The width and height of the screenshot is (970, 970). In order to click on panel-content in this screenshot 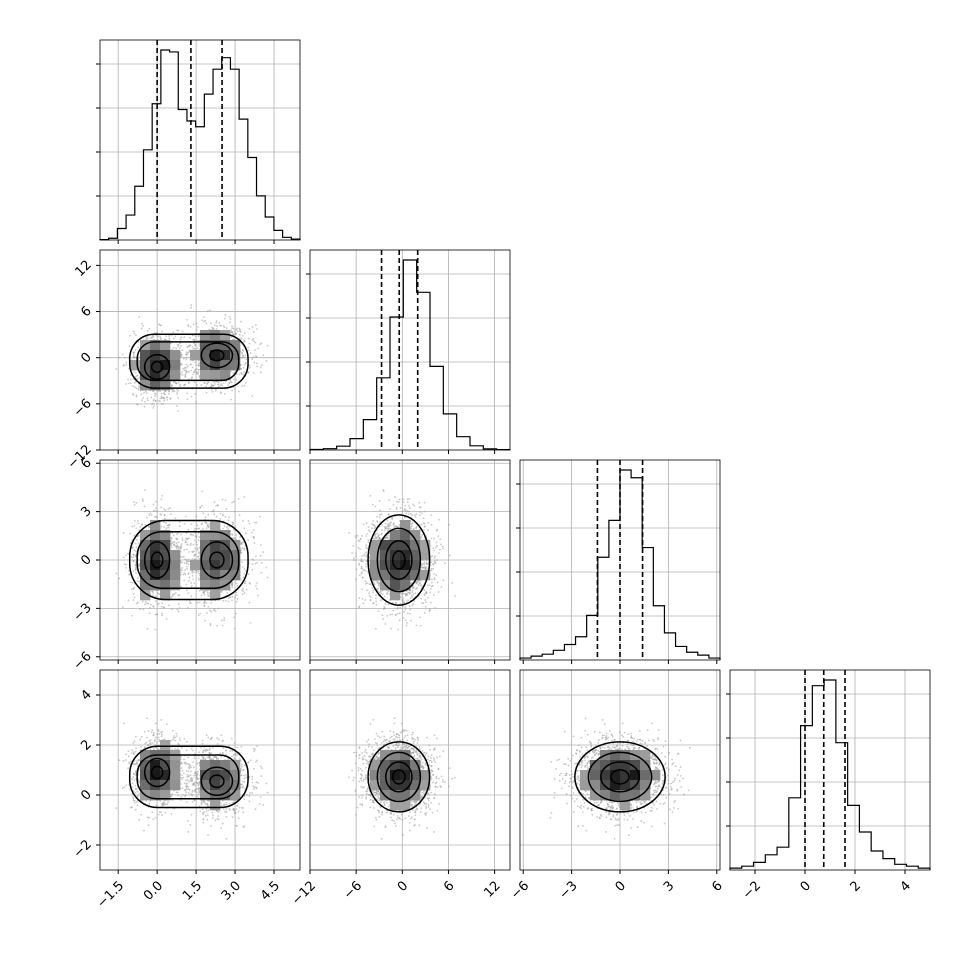, I will do `click(200, 350)`.